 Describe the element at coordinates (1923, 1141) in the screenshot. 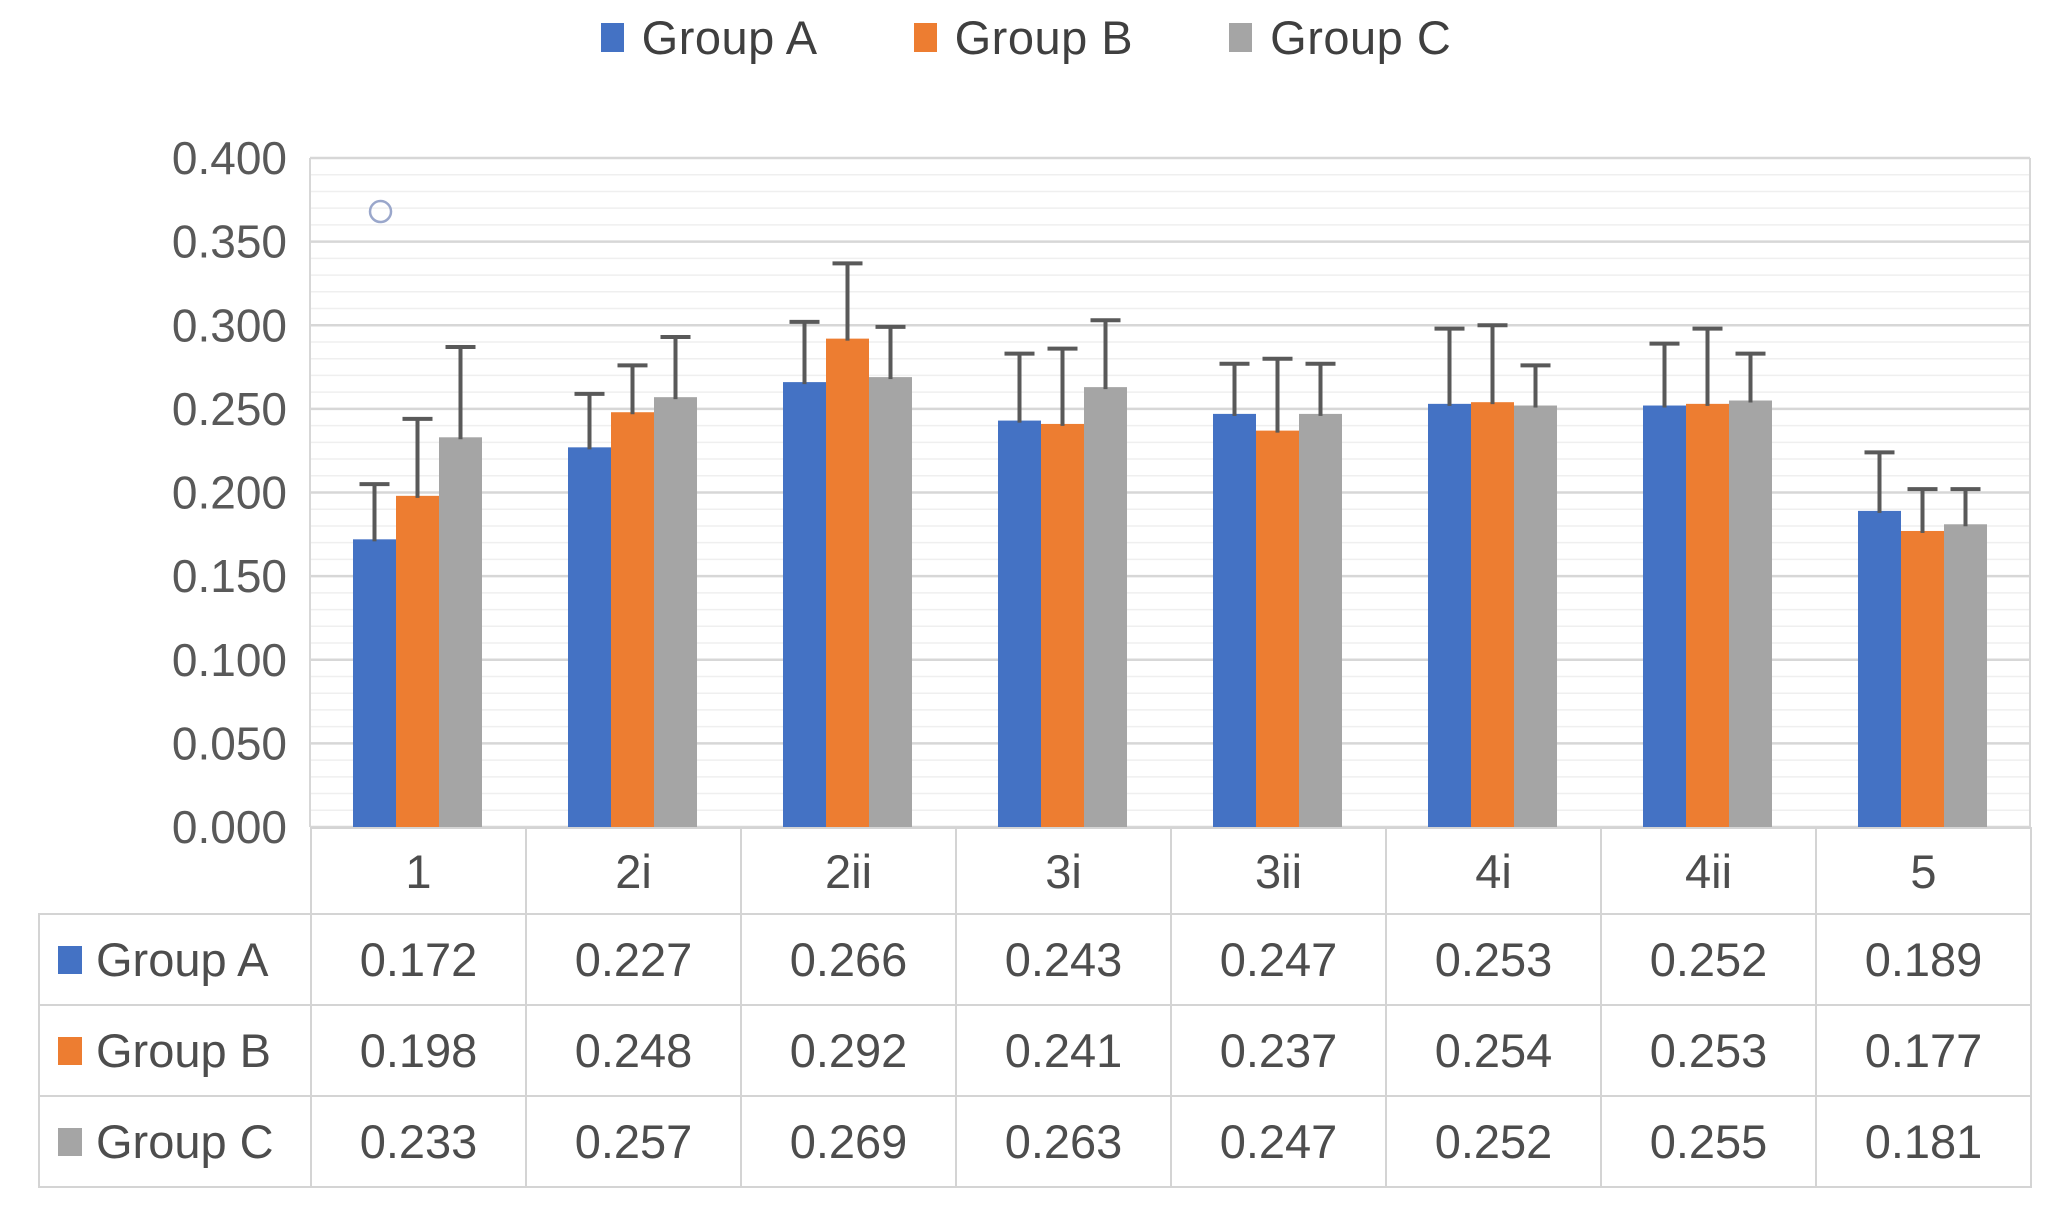

I see `value-cell: 0.181` at that location.